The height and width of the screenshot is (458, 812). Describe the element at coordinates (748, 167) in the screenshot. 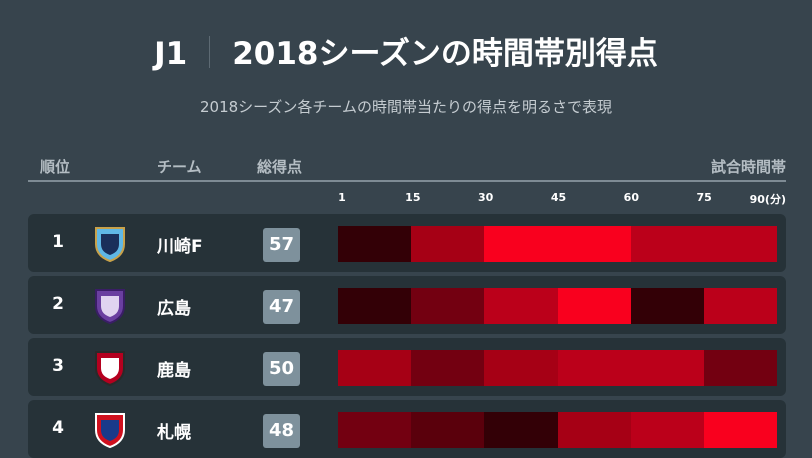

I see `column-header-time: 試合時間帯` at that location.